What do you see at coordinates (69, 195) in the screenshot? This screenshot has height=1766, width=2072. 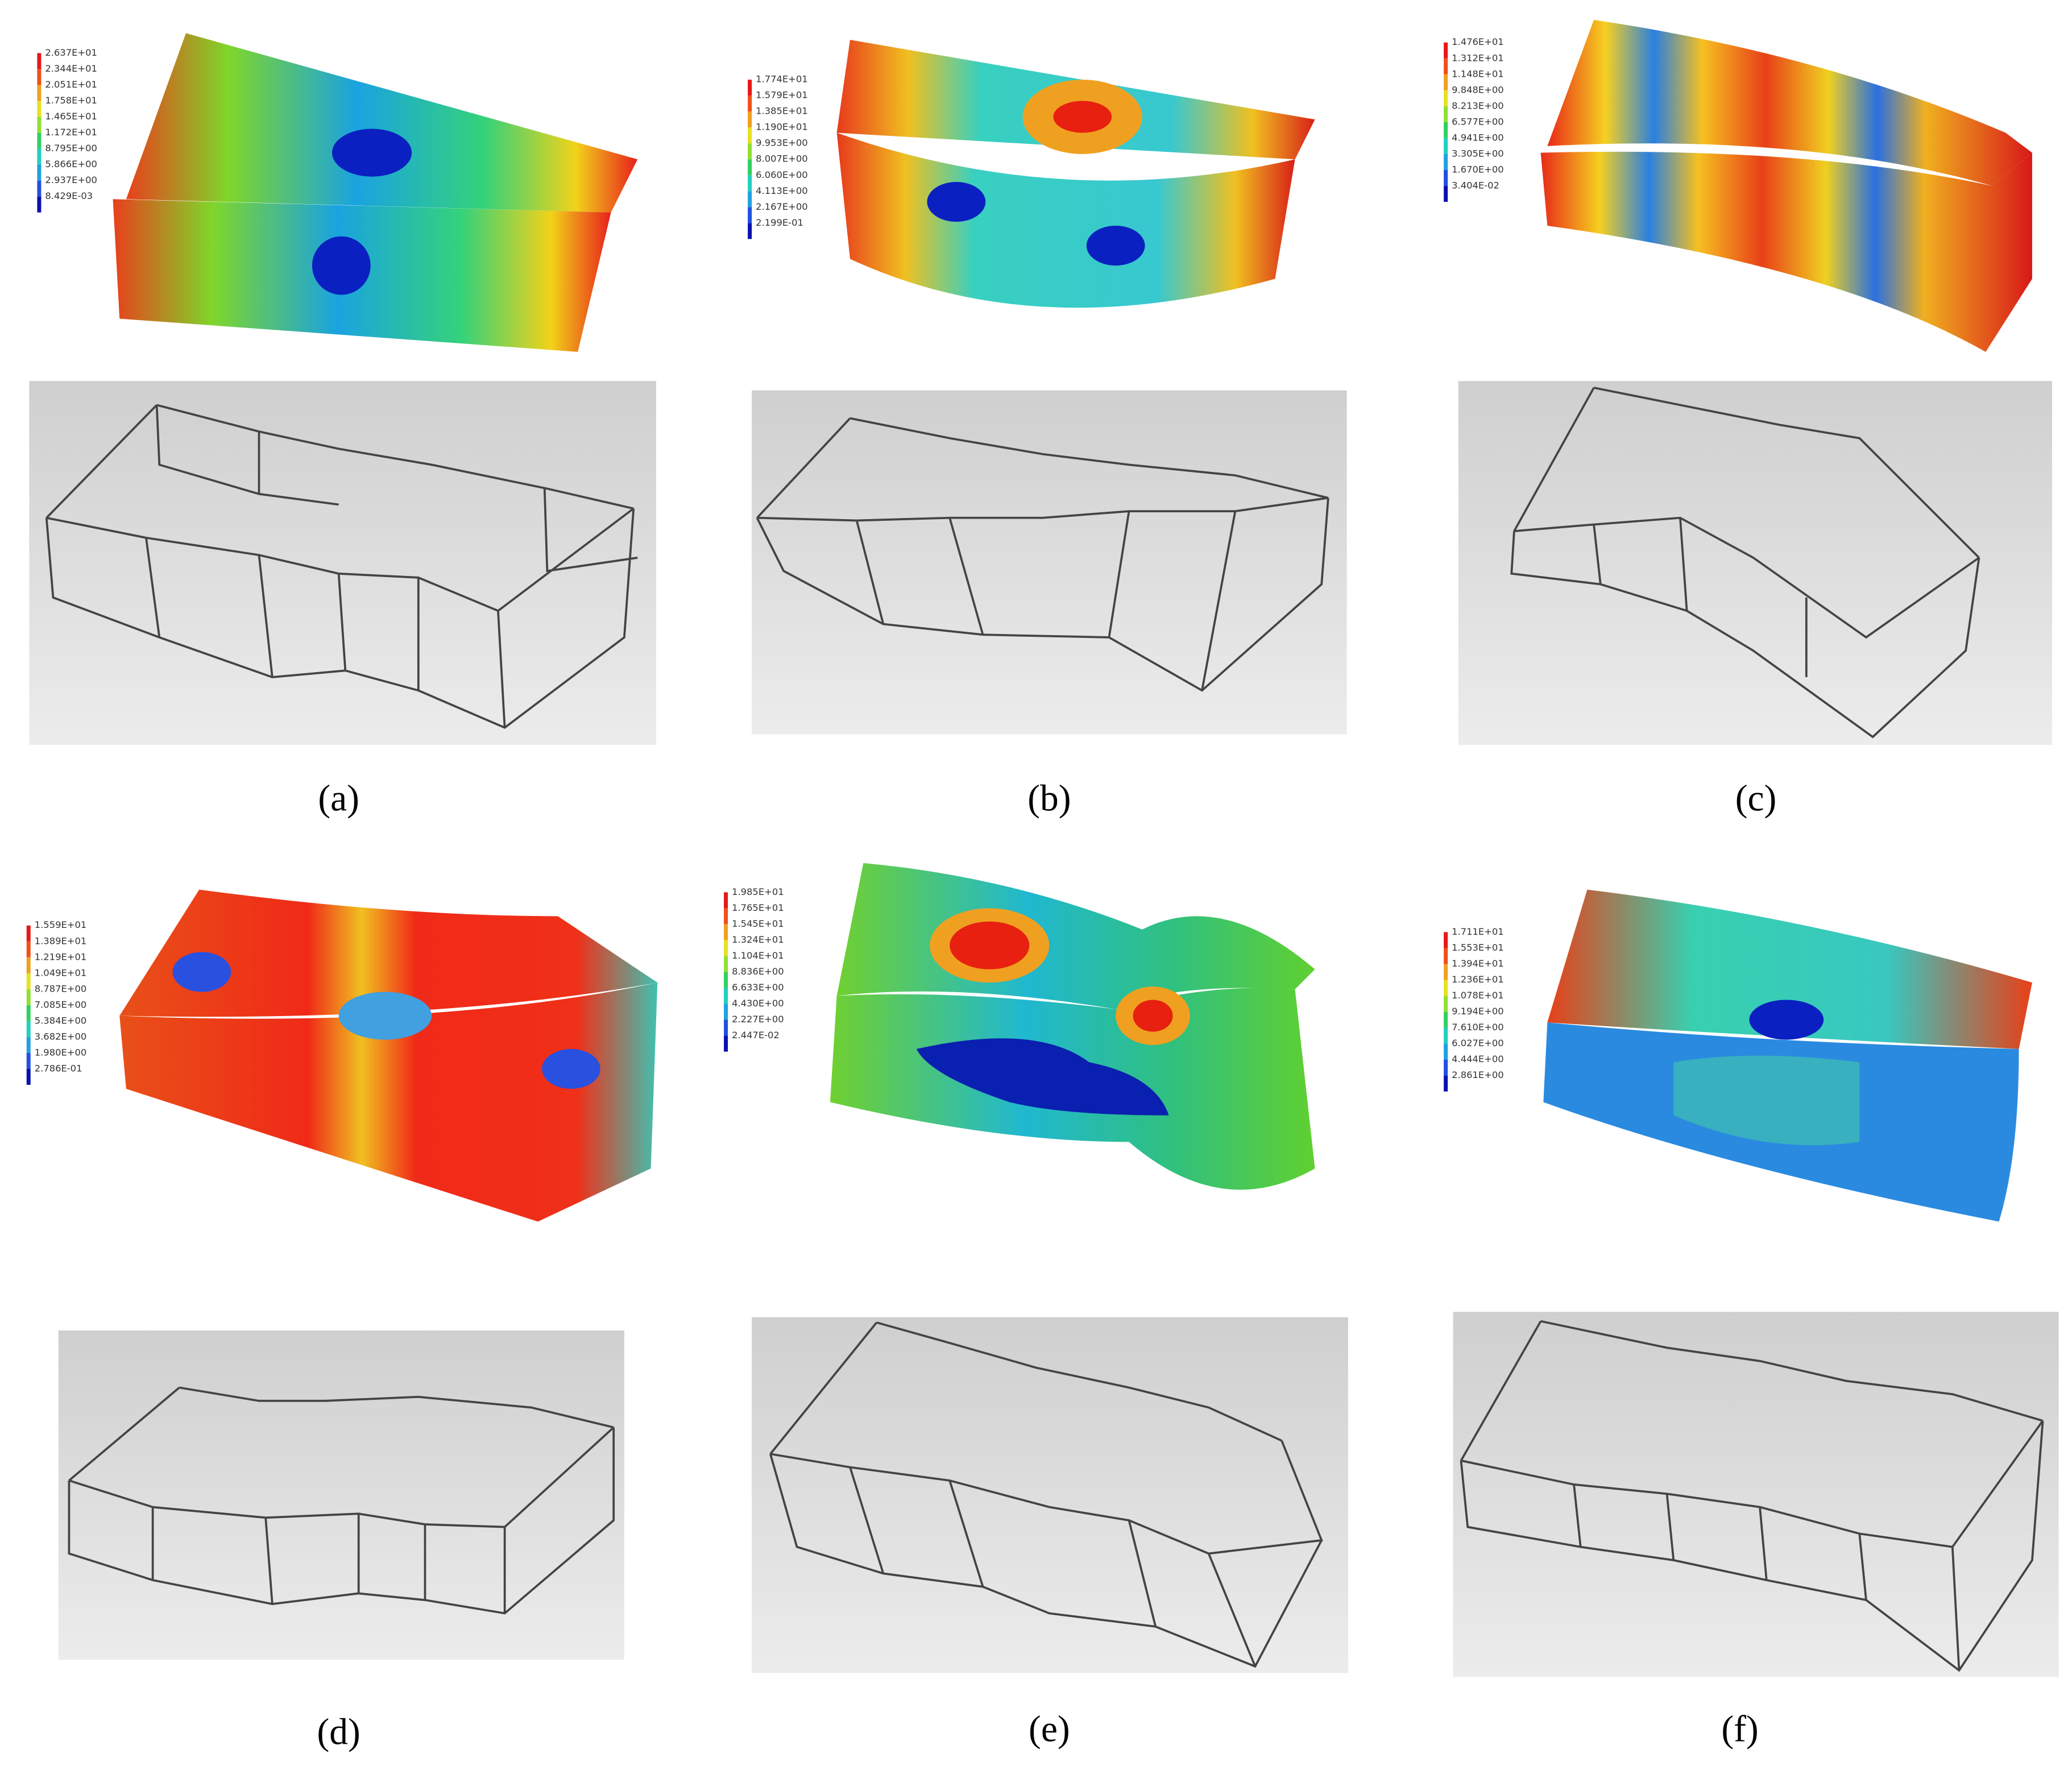 I see `legend-label: 8.429E-03` at bounding box center [69, 195].